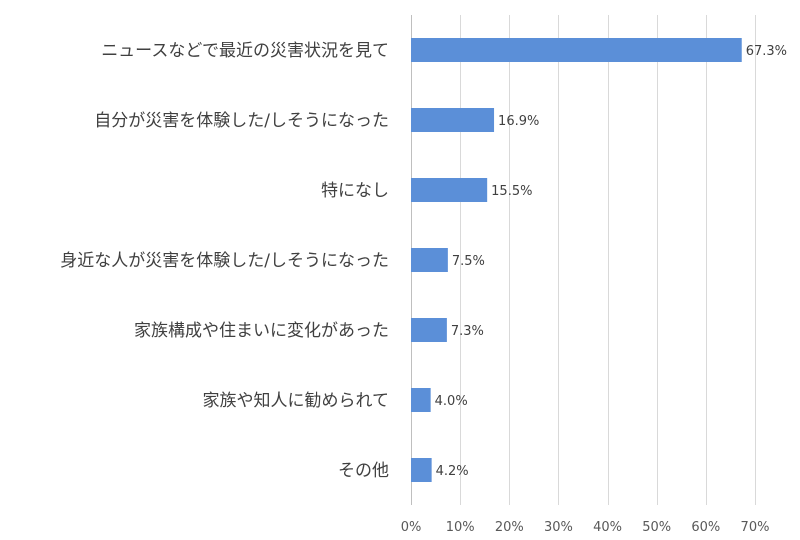 The image size is (800, 540). Describe the element at coordinates (411, 527) in the screenshot. I see `x-tick-label-0: 0%` at that location.